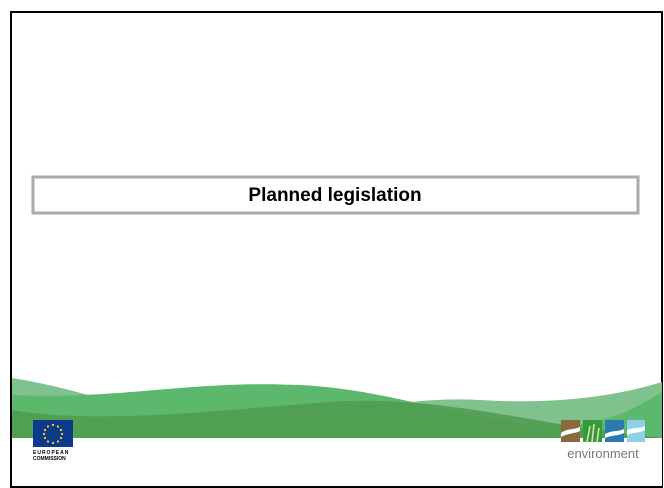 The width and height of the screenshot is (664, 488). I want to click on logo-text: COMMISSION, so click(49, 459).